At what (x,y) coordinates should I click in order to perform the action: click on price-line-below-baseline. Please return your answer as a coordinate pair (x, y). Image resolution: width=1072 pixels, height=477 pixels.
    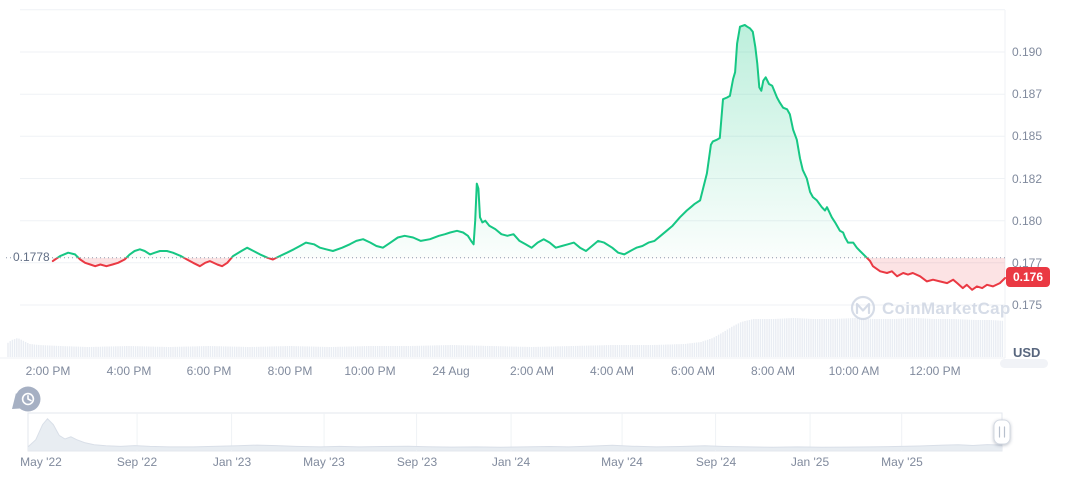
    Looking at the image, I should click on (529, 274).